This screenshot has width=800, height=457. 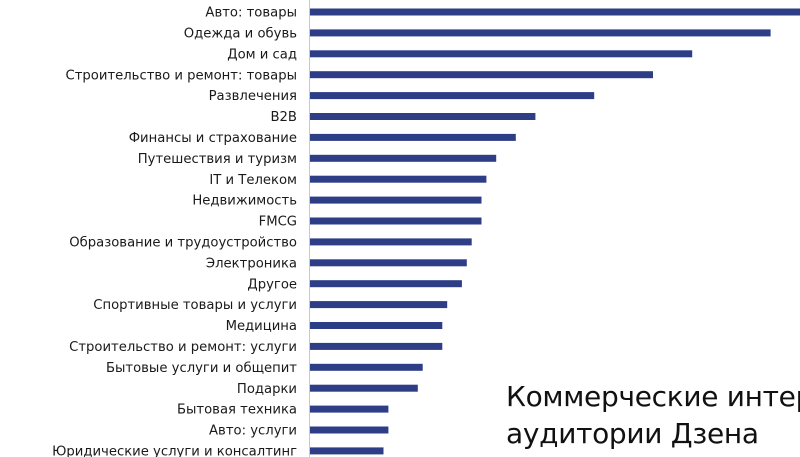 I want to click on category-label: Другое, so click(x=272, y=284).